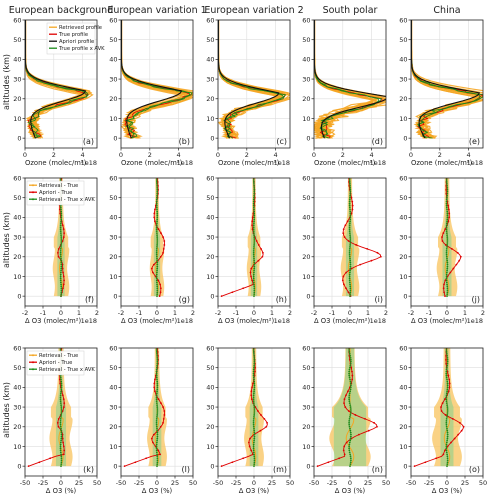  Describe the element at coordinates (379, 299) in the screenshot. I see `panel-letter: (i)` at that location.